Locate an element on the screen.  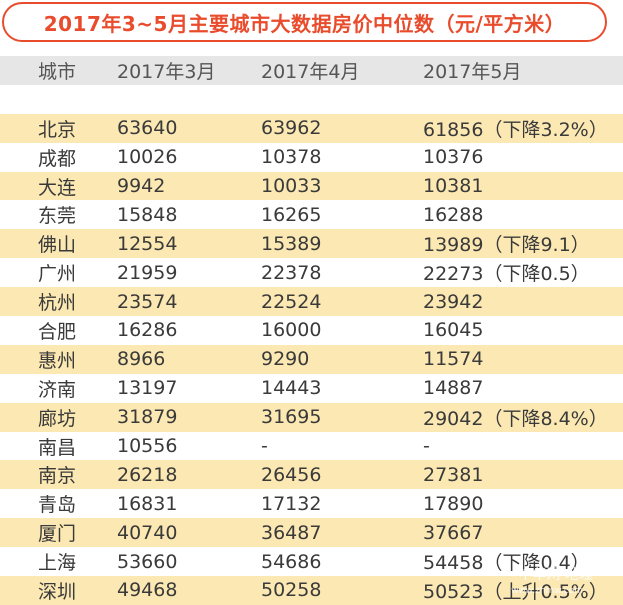
march-cell: 9942 is located at coordinates (141, 186).